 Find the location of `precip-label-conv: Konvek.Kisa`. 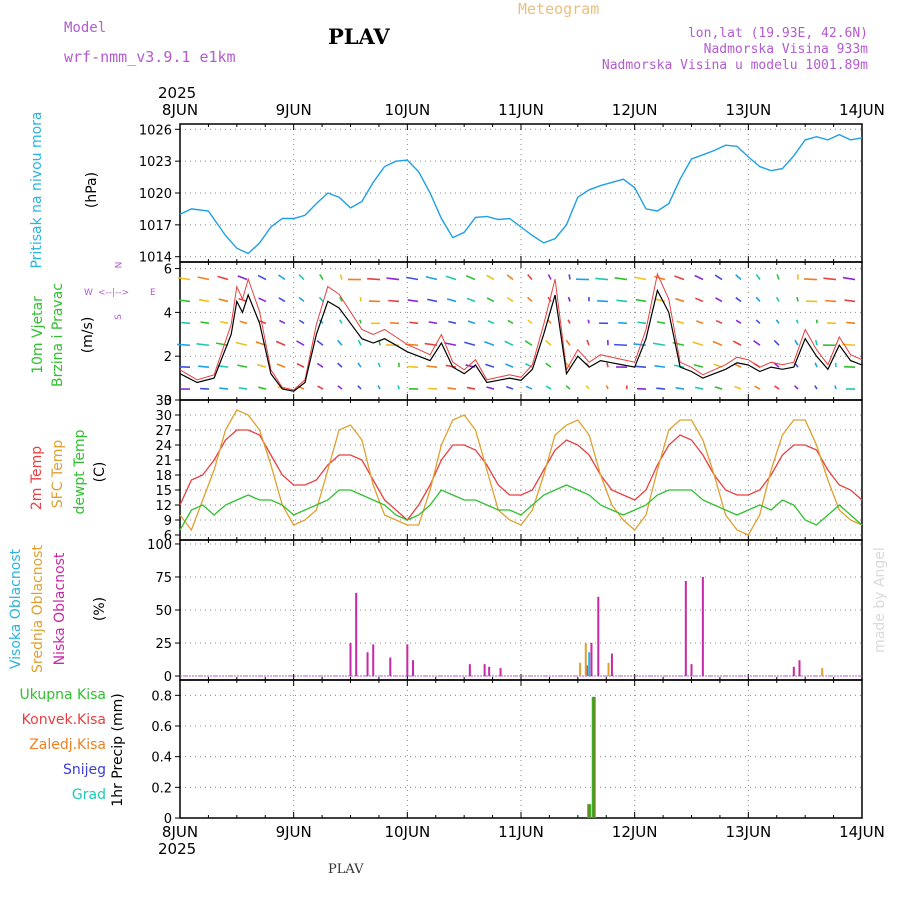

precip-label-conv: Konvek.Kisa is located at coordinates (63, 720).